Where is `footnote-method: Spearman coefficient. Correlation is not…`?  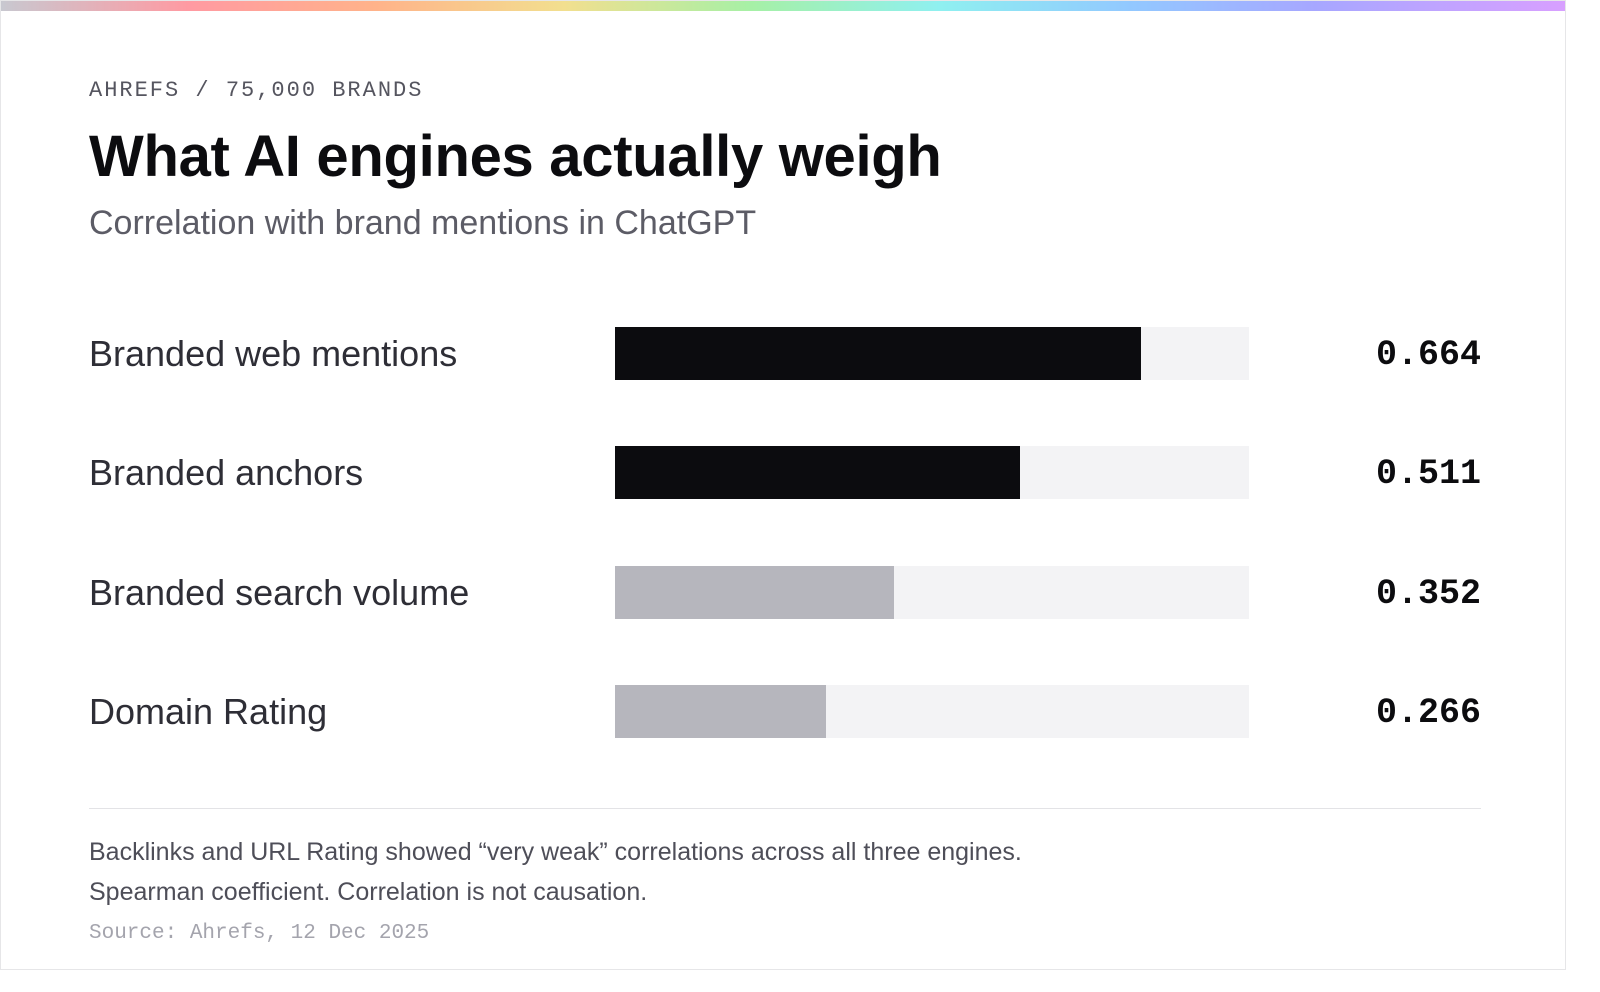 footnote-method: Spearman coefficient. Correlation is not… is located at coordinates (368, 892).